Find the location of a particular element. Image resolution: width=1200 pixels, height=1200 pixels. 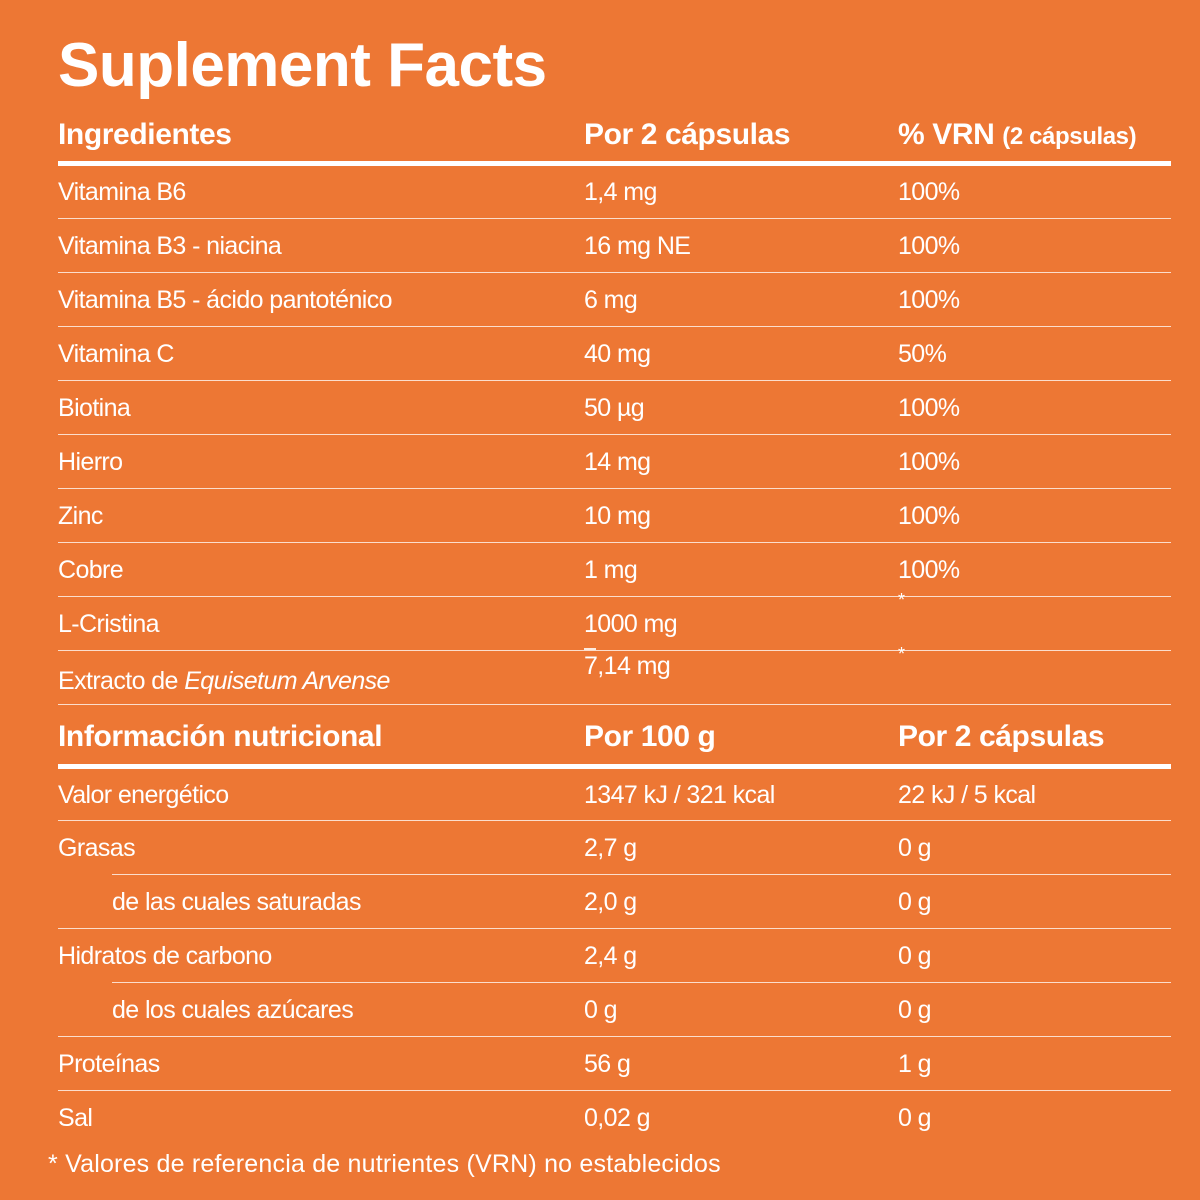

ingredient-amount: 16 mg NE is located at coordinates (637, 245).